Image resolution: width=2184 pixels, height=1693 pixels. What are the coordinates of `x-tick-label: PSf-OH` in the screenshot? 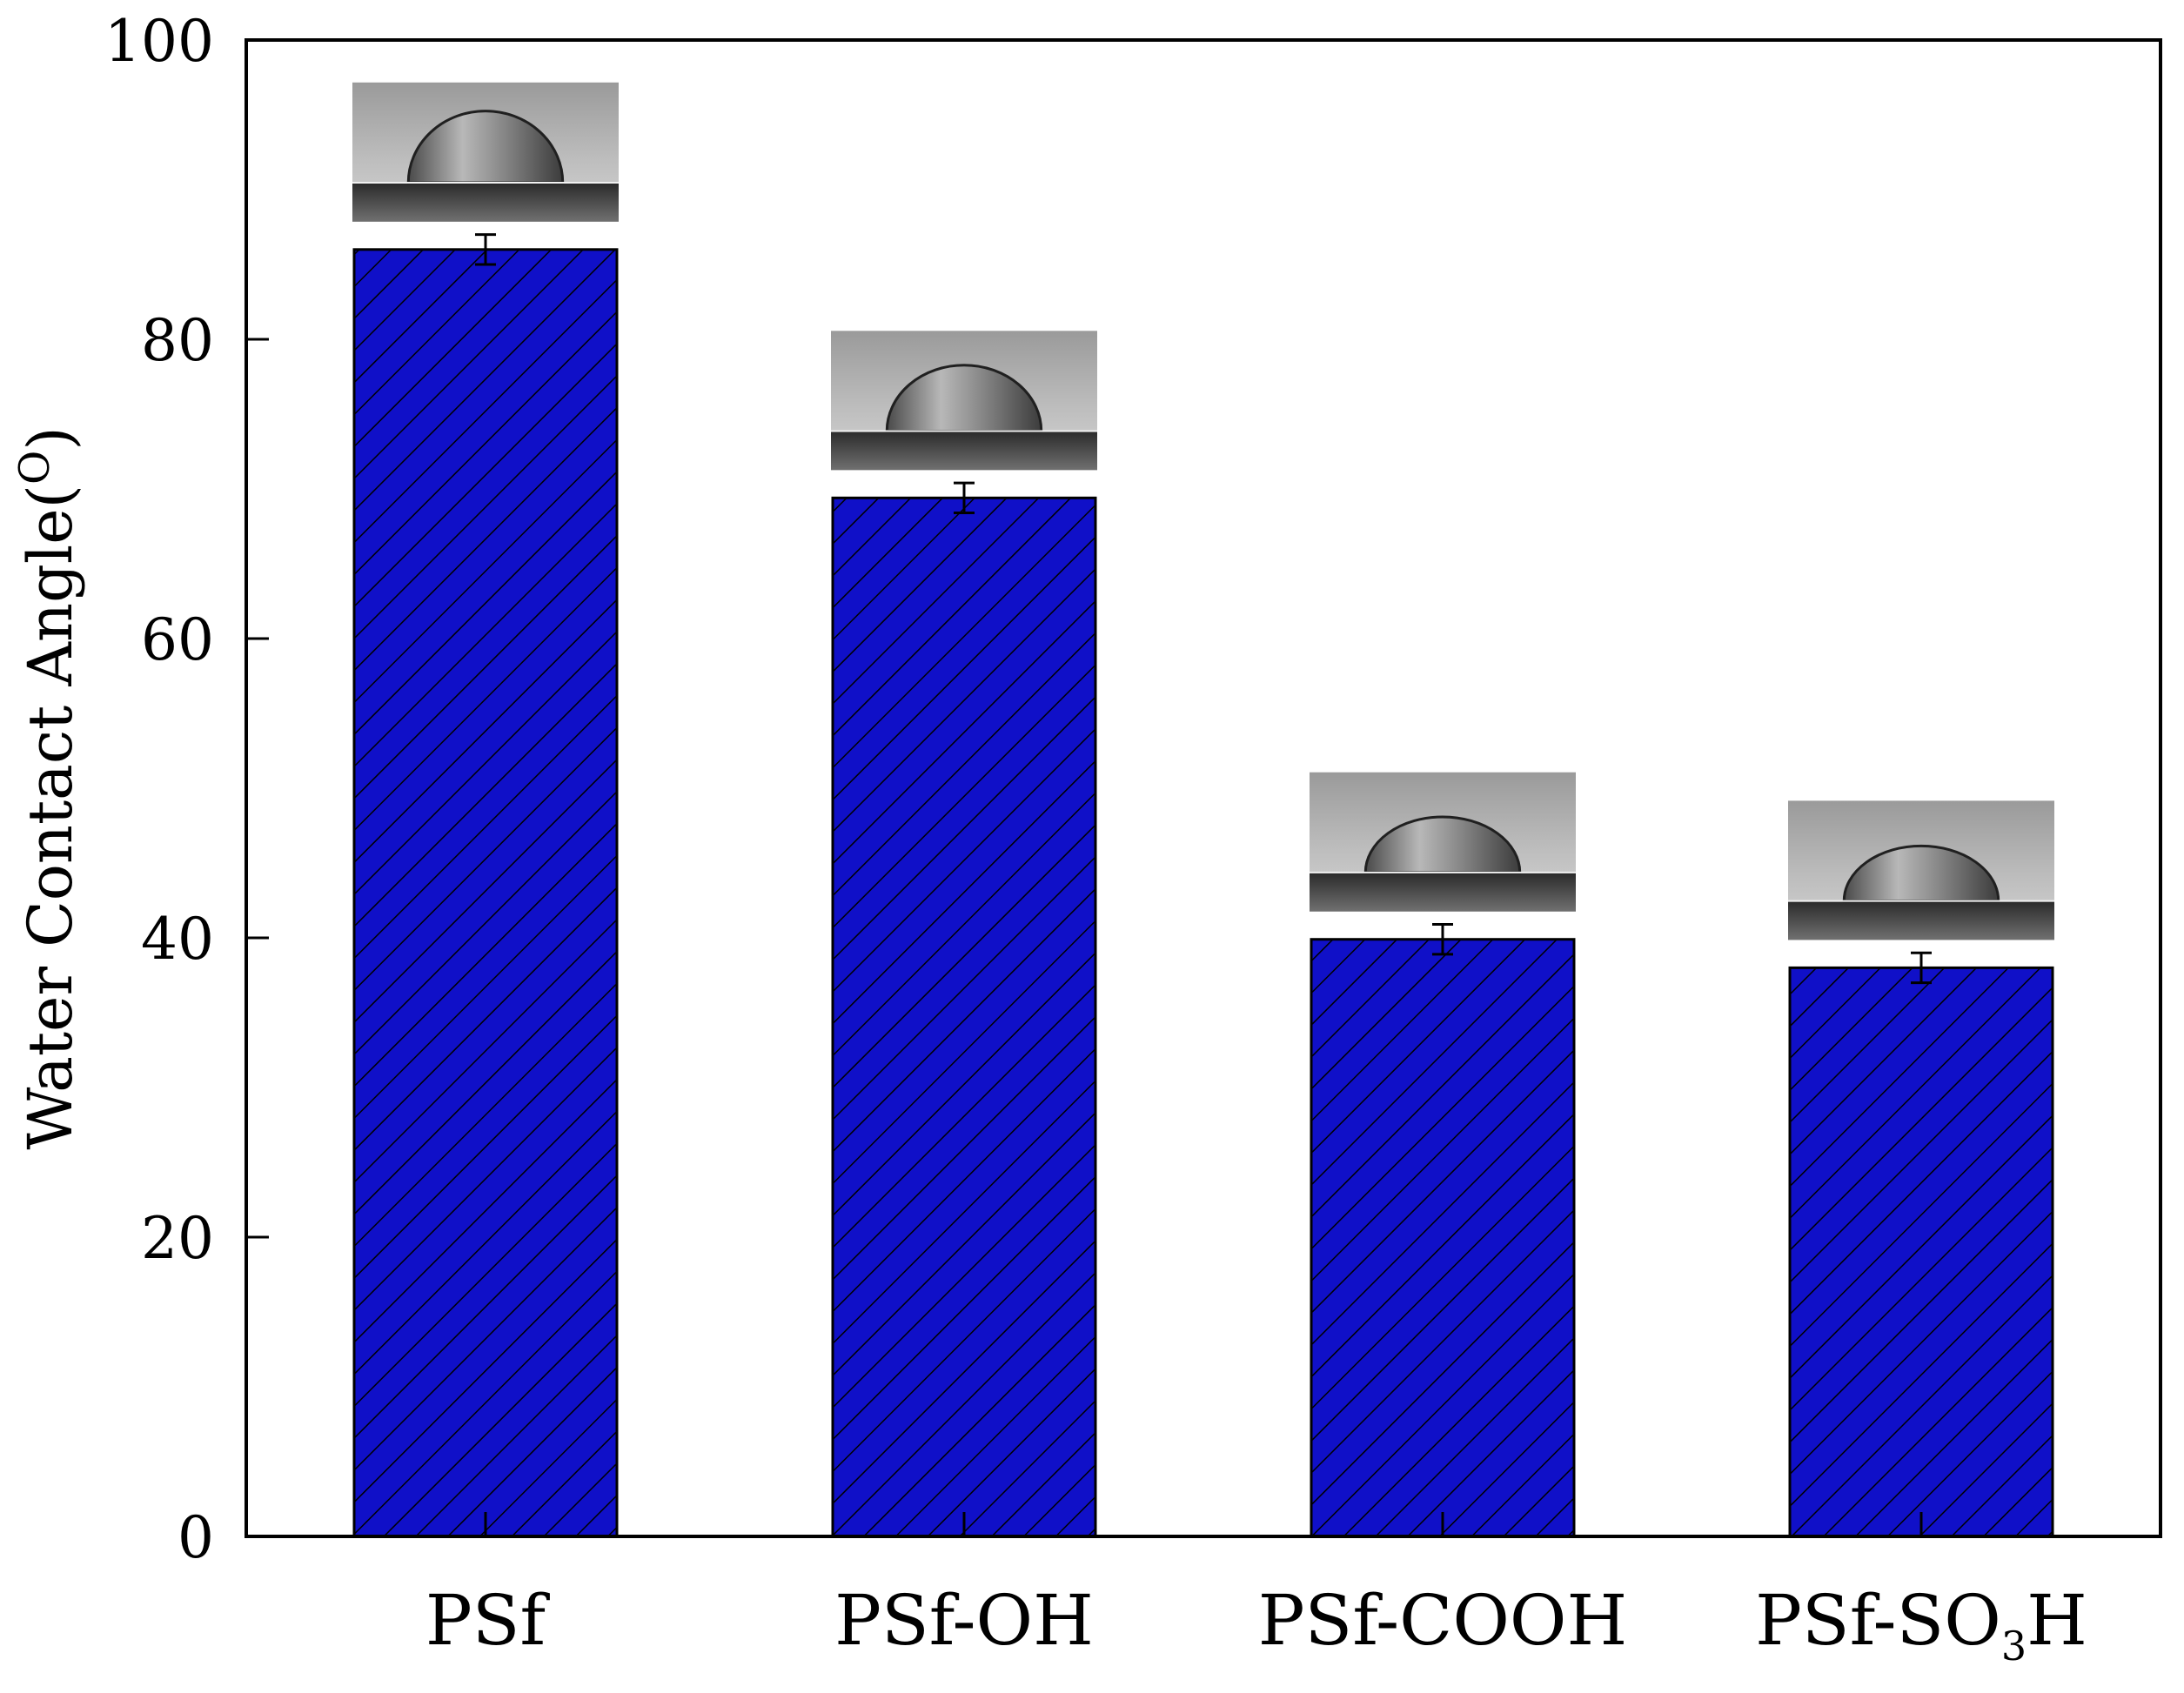 It's located at (964, 1620).